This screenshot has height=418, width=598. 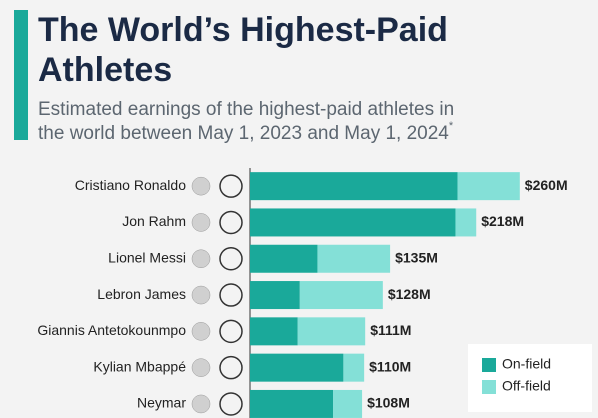 I want to click on legend-box, so click(x=530, y=378).